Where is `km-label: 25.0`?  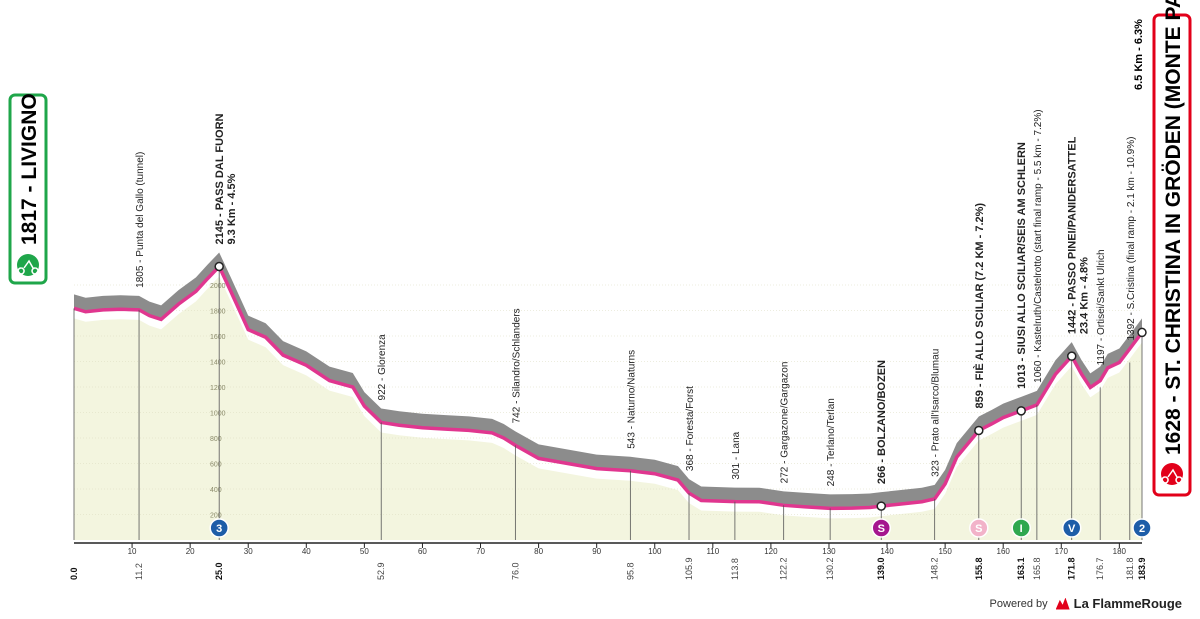
km-label: 25.0 is located at coordinates (219, 571).